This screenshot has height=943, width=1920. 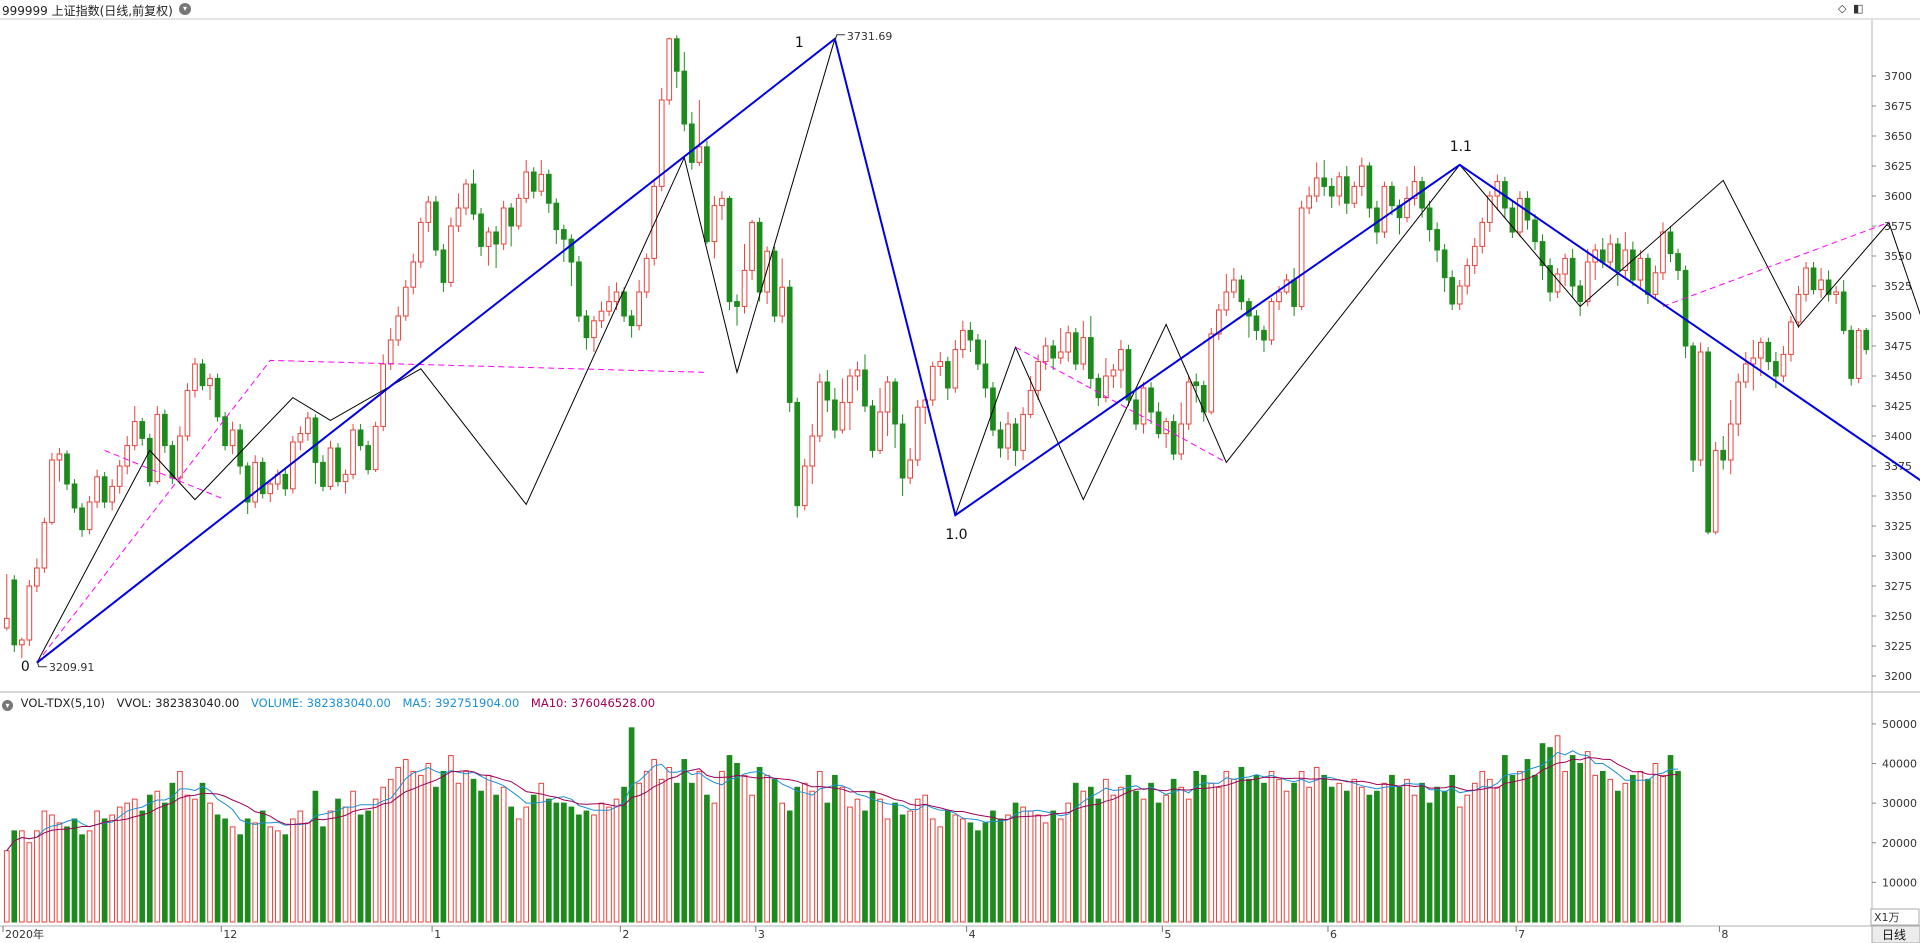 What do you see at coordinates (1898, 406) in the screenshot?
I see `price-tick-label: 3425` at bounding box center [1898, 406].